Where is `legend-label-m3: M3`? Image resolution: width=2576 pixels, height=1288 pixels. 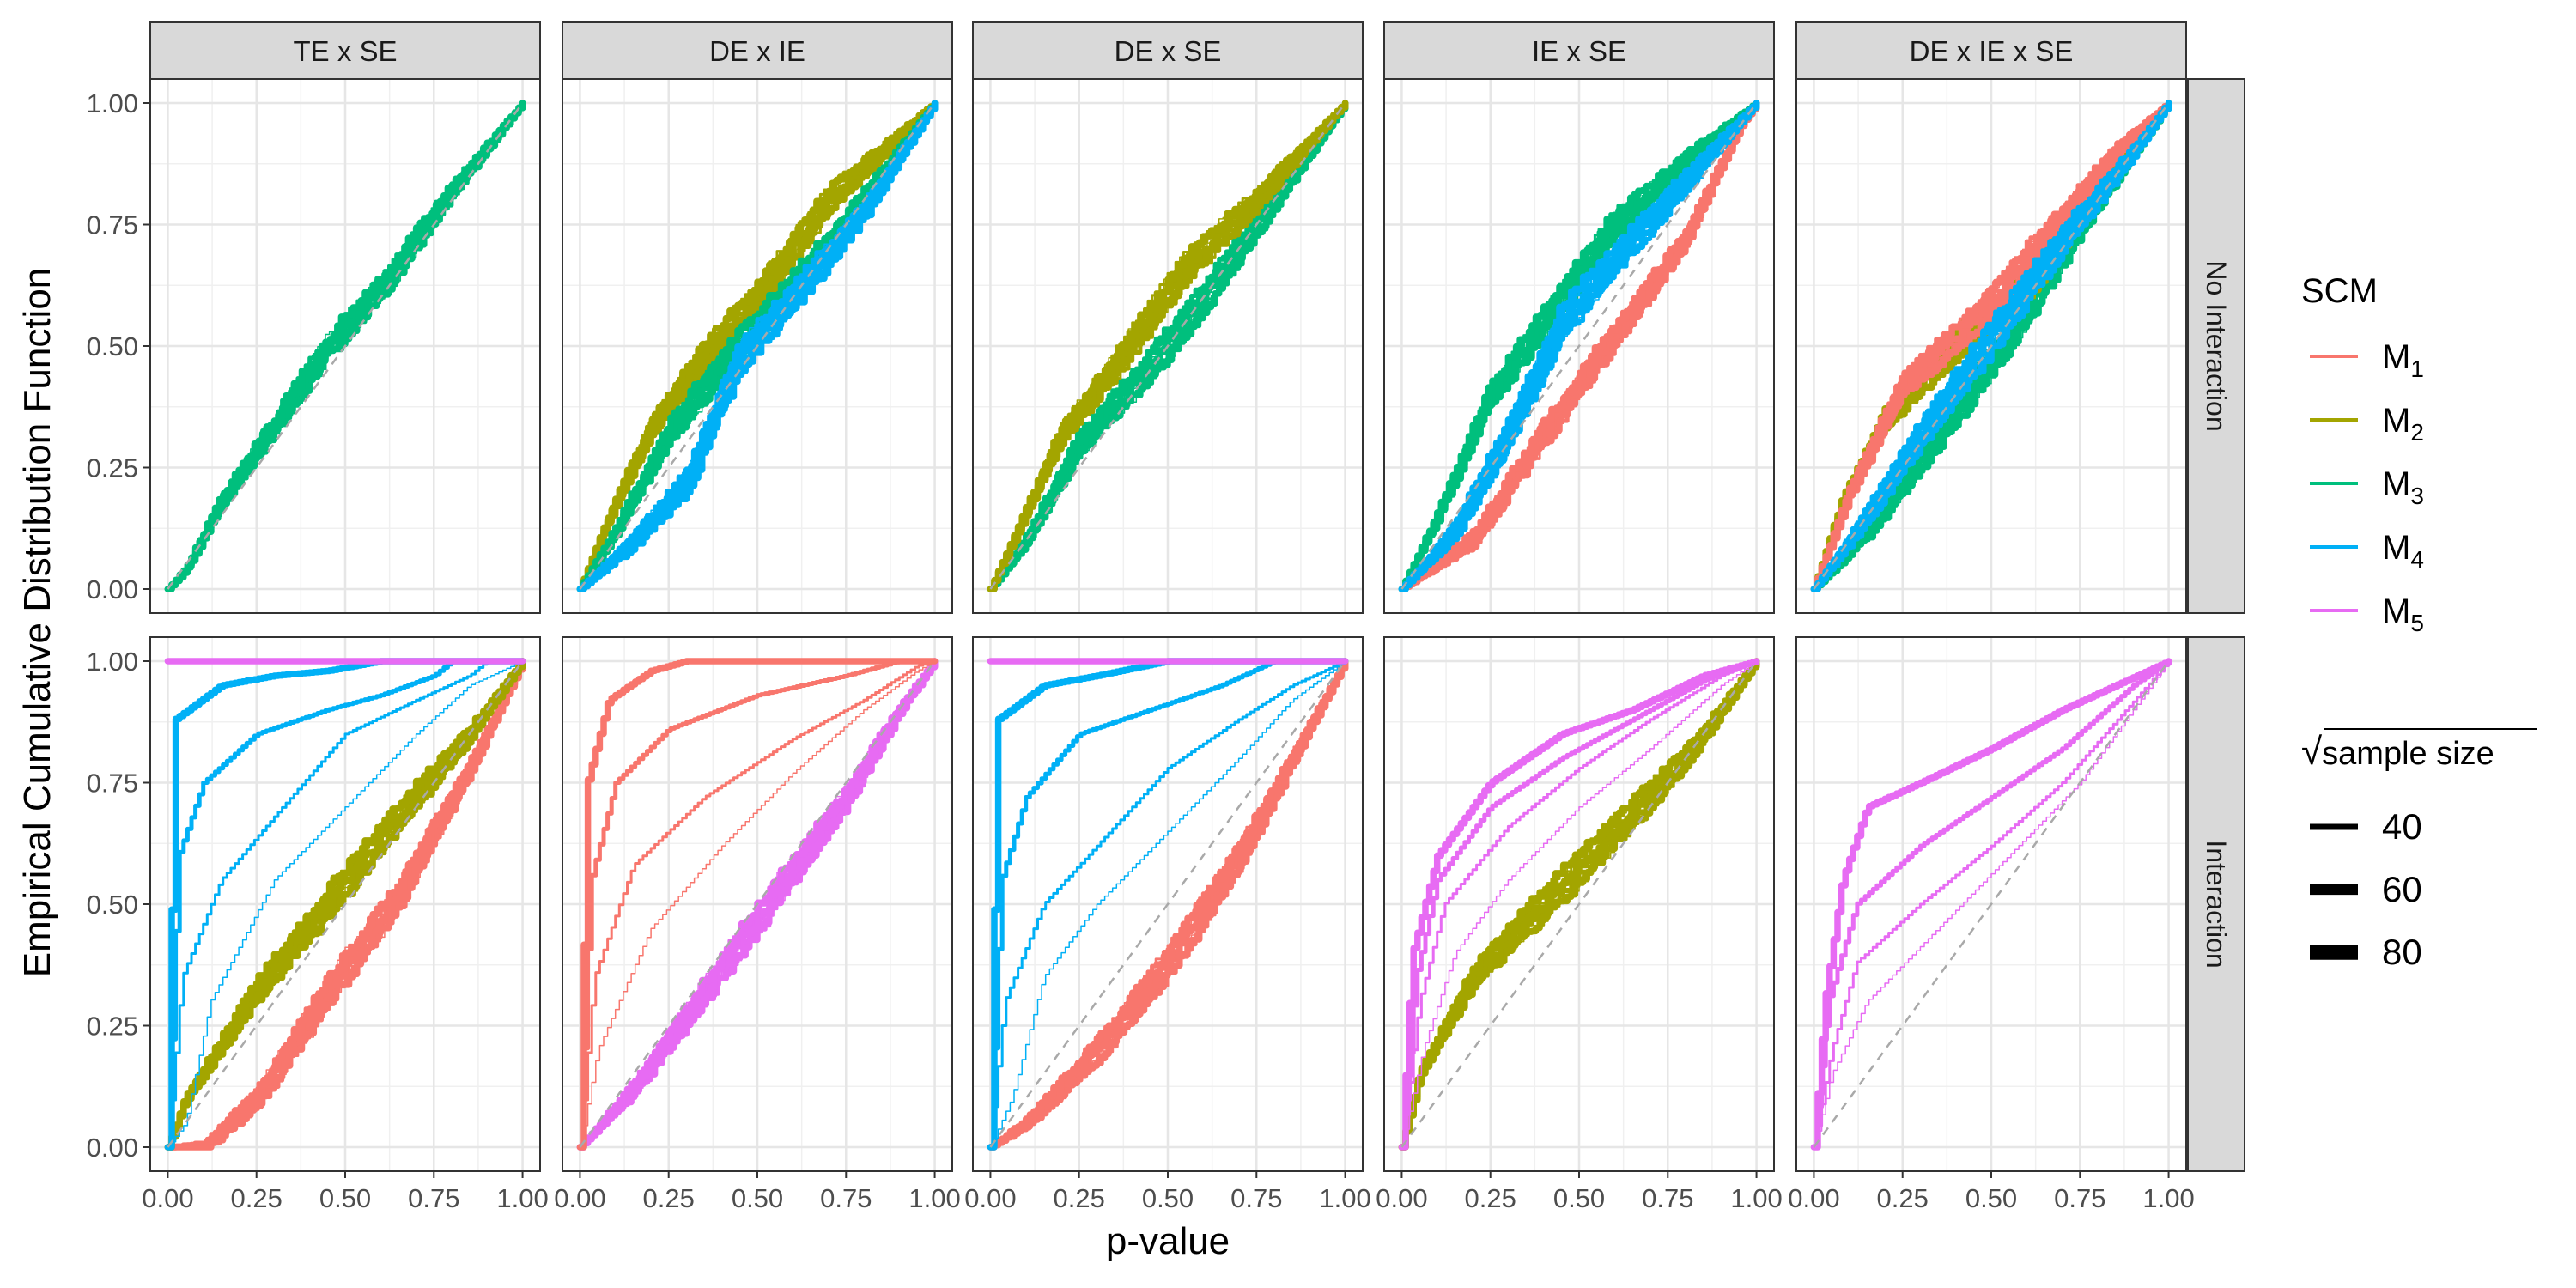 legend-label-m3: M3 is located at coordinates (2403, 487).